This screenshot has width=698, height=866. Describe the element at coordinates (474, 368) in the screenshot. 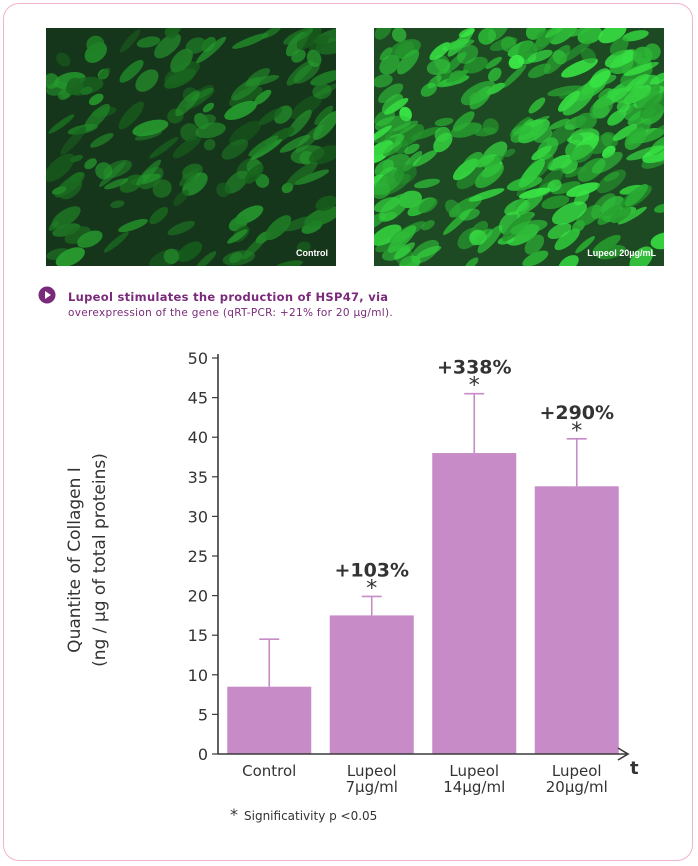

I see `percent-annotation: +338%` at that location.